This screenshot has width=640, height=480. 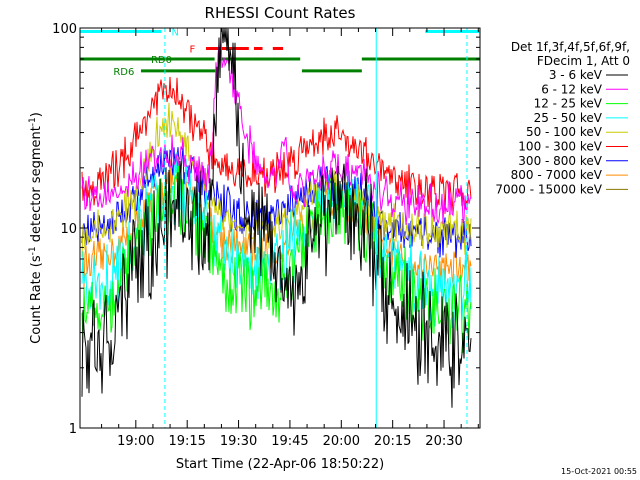 What do you see at coordinates (68, 229) in the screenshot?
I see `y-tick-label-2: 10` at bounding box center [68, 229].